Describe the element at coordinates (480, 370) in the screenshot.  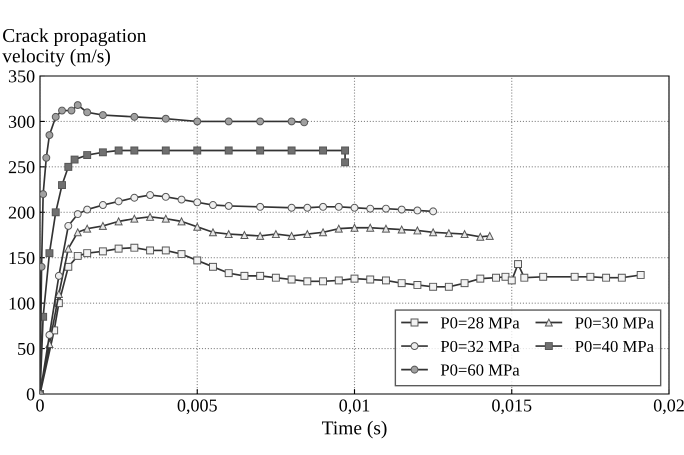
I see `legend-label: P0=60 MPa` at that location.